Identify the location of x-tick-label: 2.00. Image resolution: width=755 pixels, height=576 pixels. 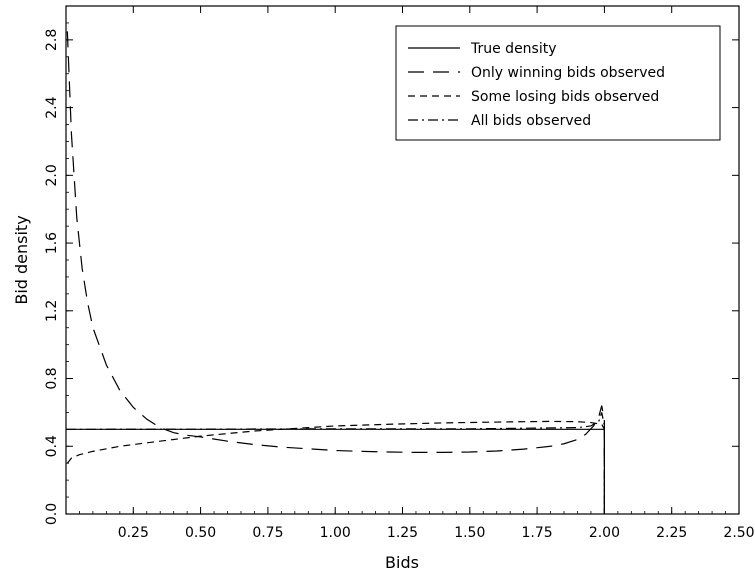
(604, 533).